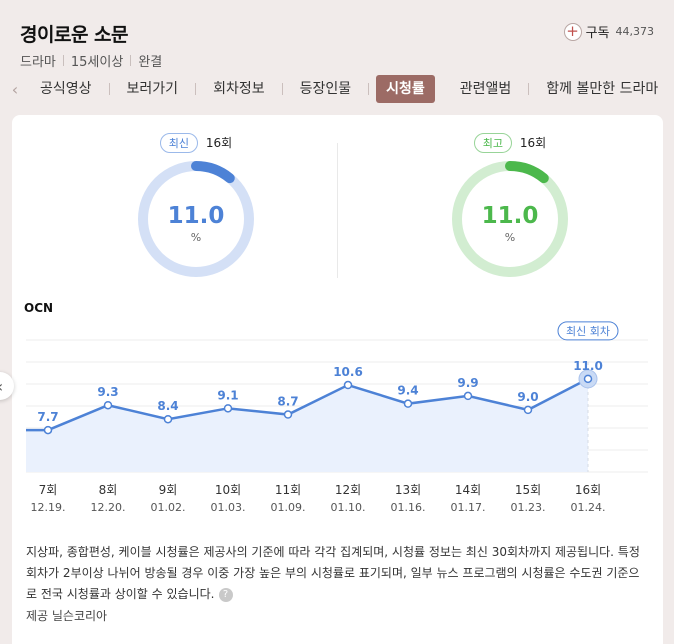 The width and height of the screenshot is (674, 644). Describe the element at coordinates (348, 372) in the screenshot. I see `data-label: 10.6` at that location.